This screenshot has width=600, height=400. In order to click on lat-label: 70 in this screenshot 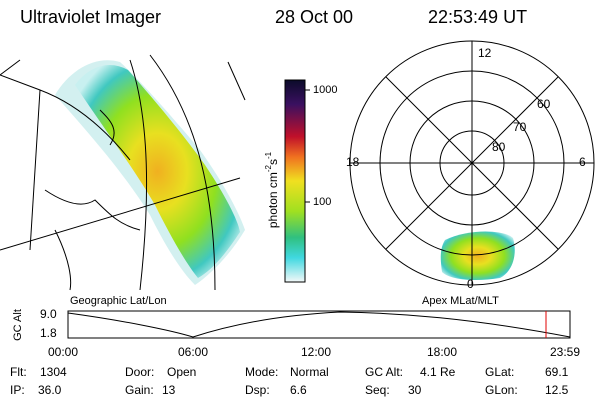, I will do `click(520, 127)`.